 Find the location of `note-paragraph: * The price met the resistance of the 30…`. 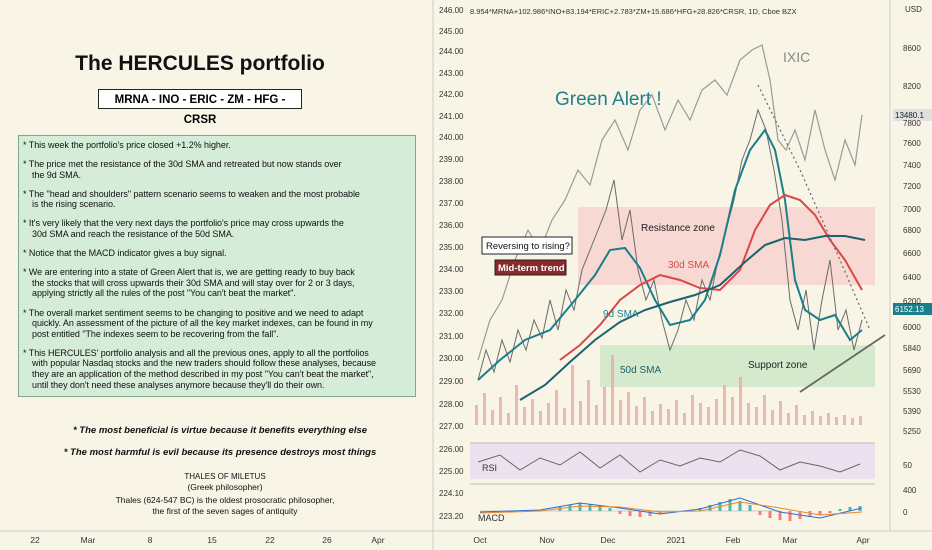

note-paragraph: * The price met the resistance of the 30… is located at coordinates (217, 169).